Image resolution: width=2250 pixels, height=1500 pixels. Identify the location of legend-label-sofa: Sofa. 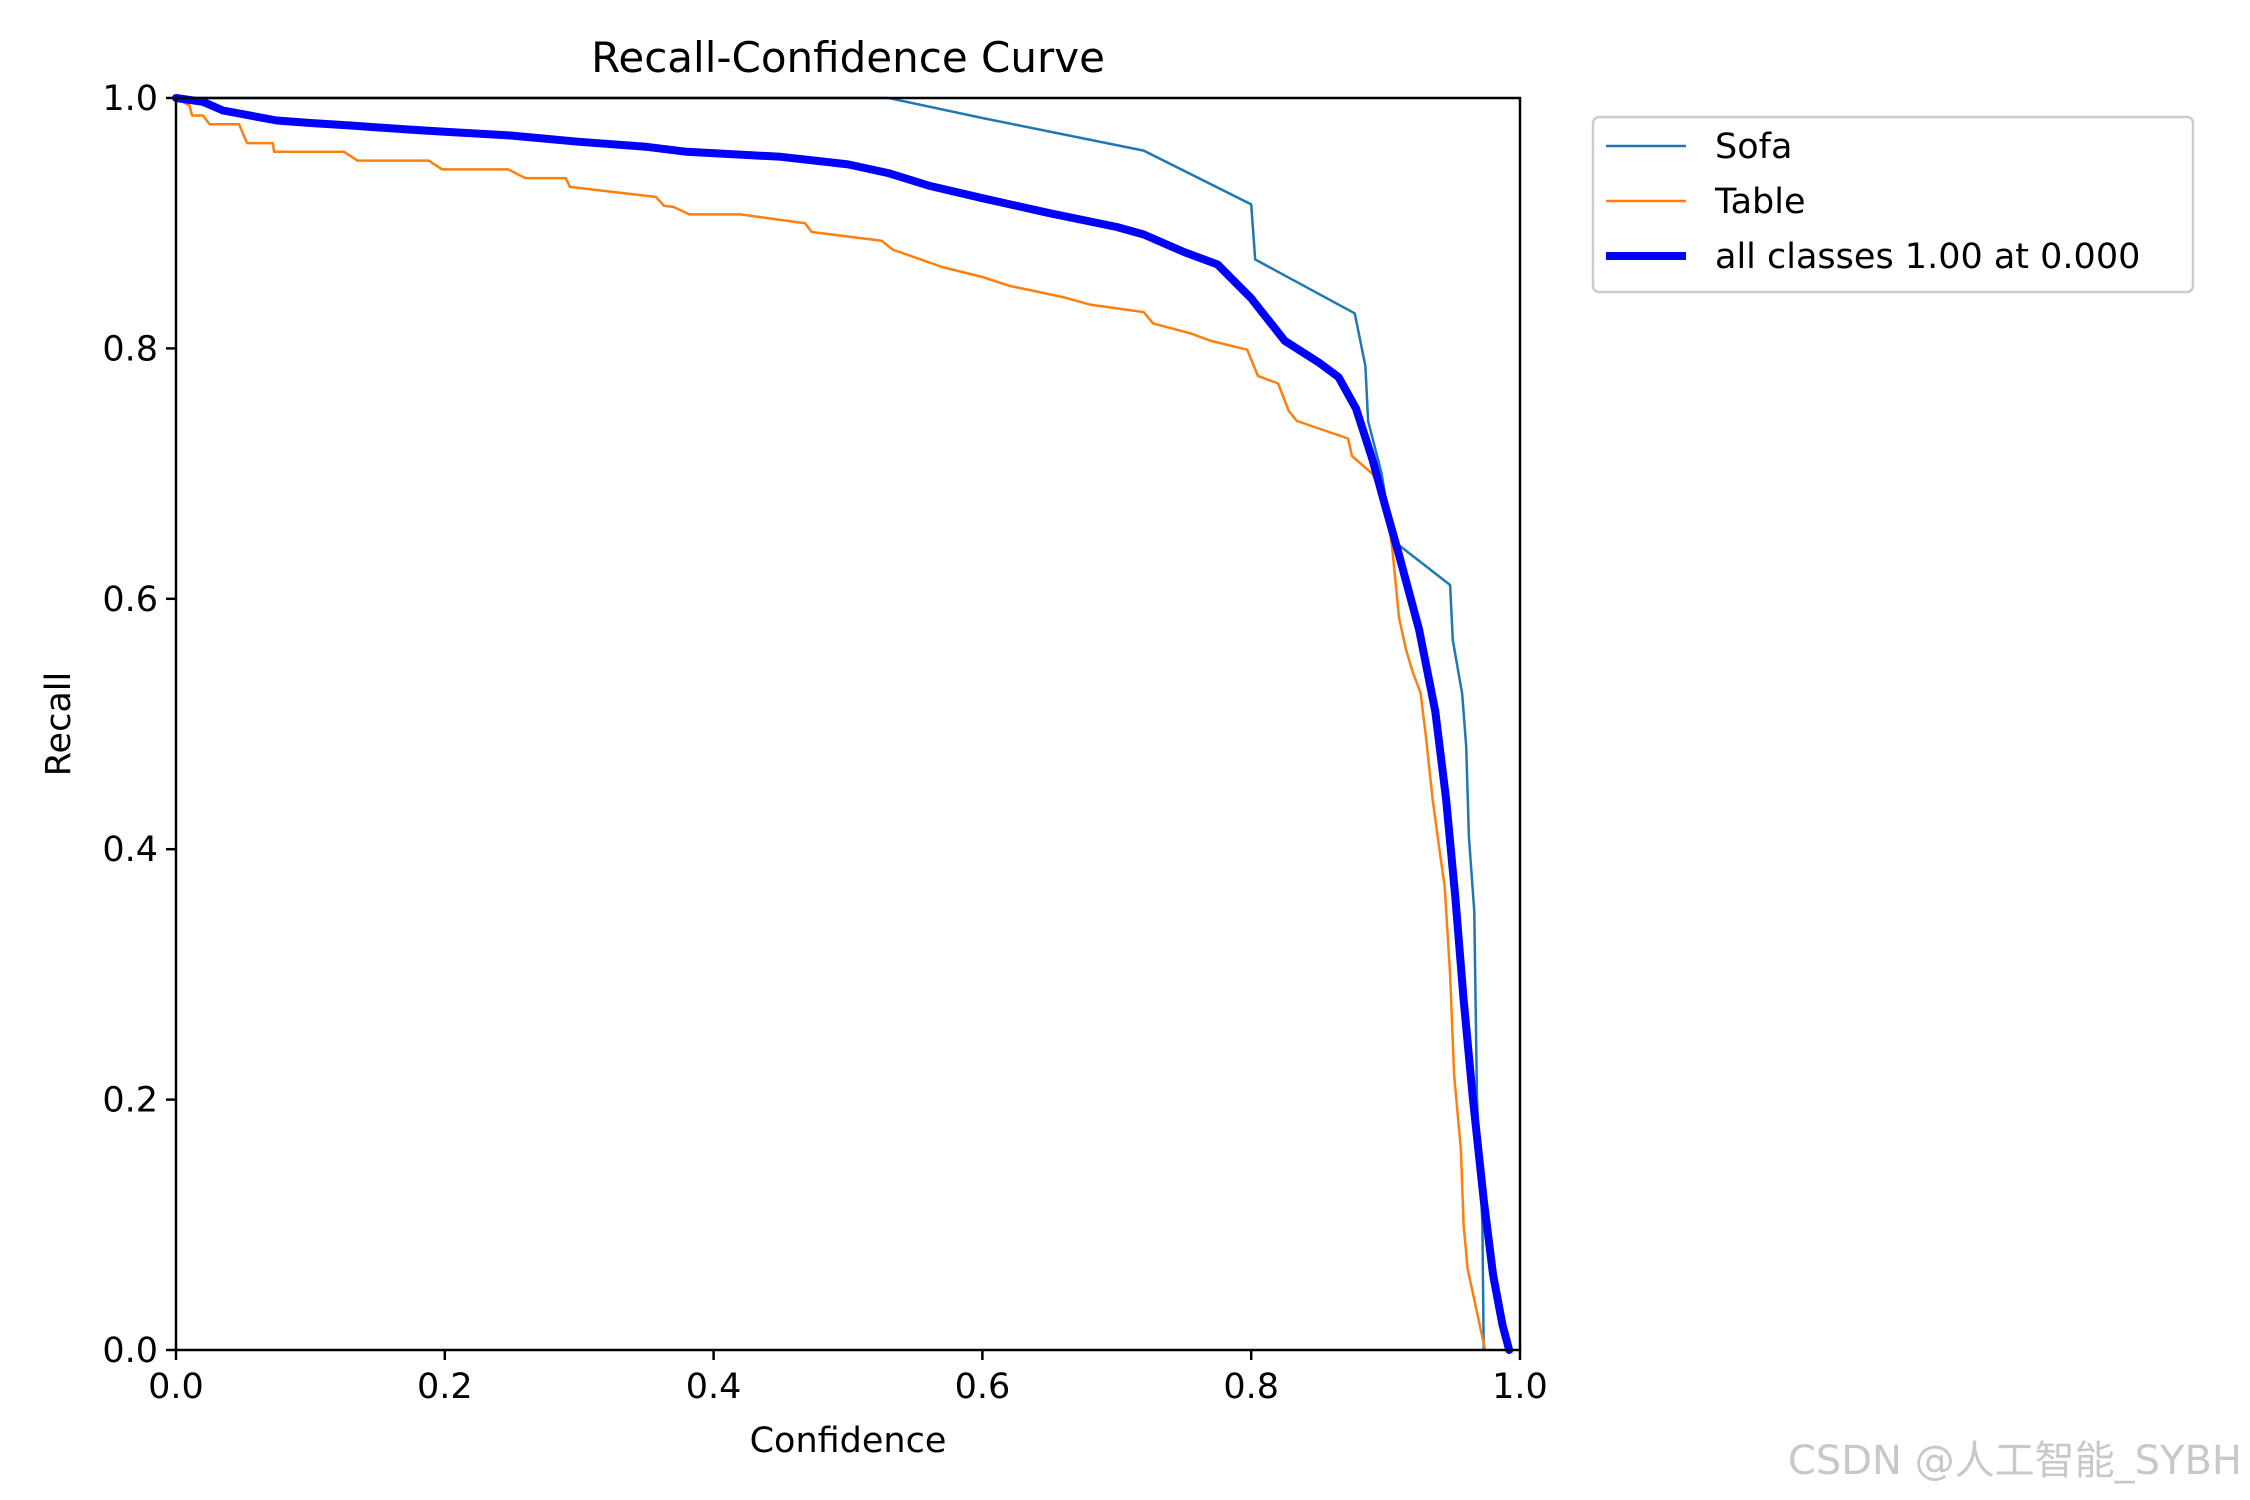
(1753, 147).